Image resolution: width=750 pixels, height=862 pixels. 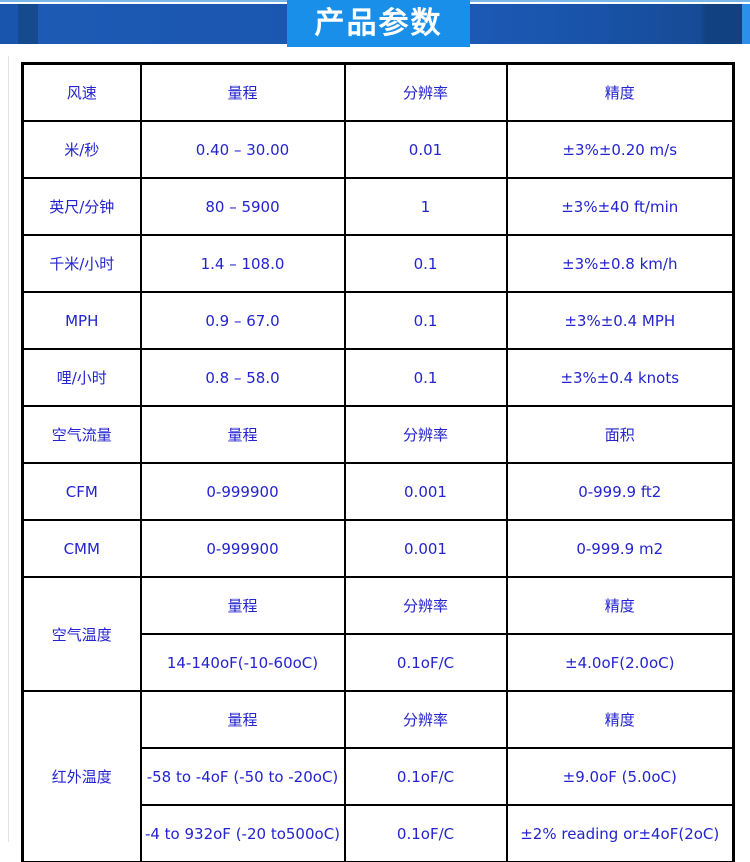 I want to click on area-cell: 0-999.9 m2, so click(x=620, y=548).